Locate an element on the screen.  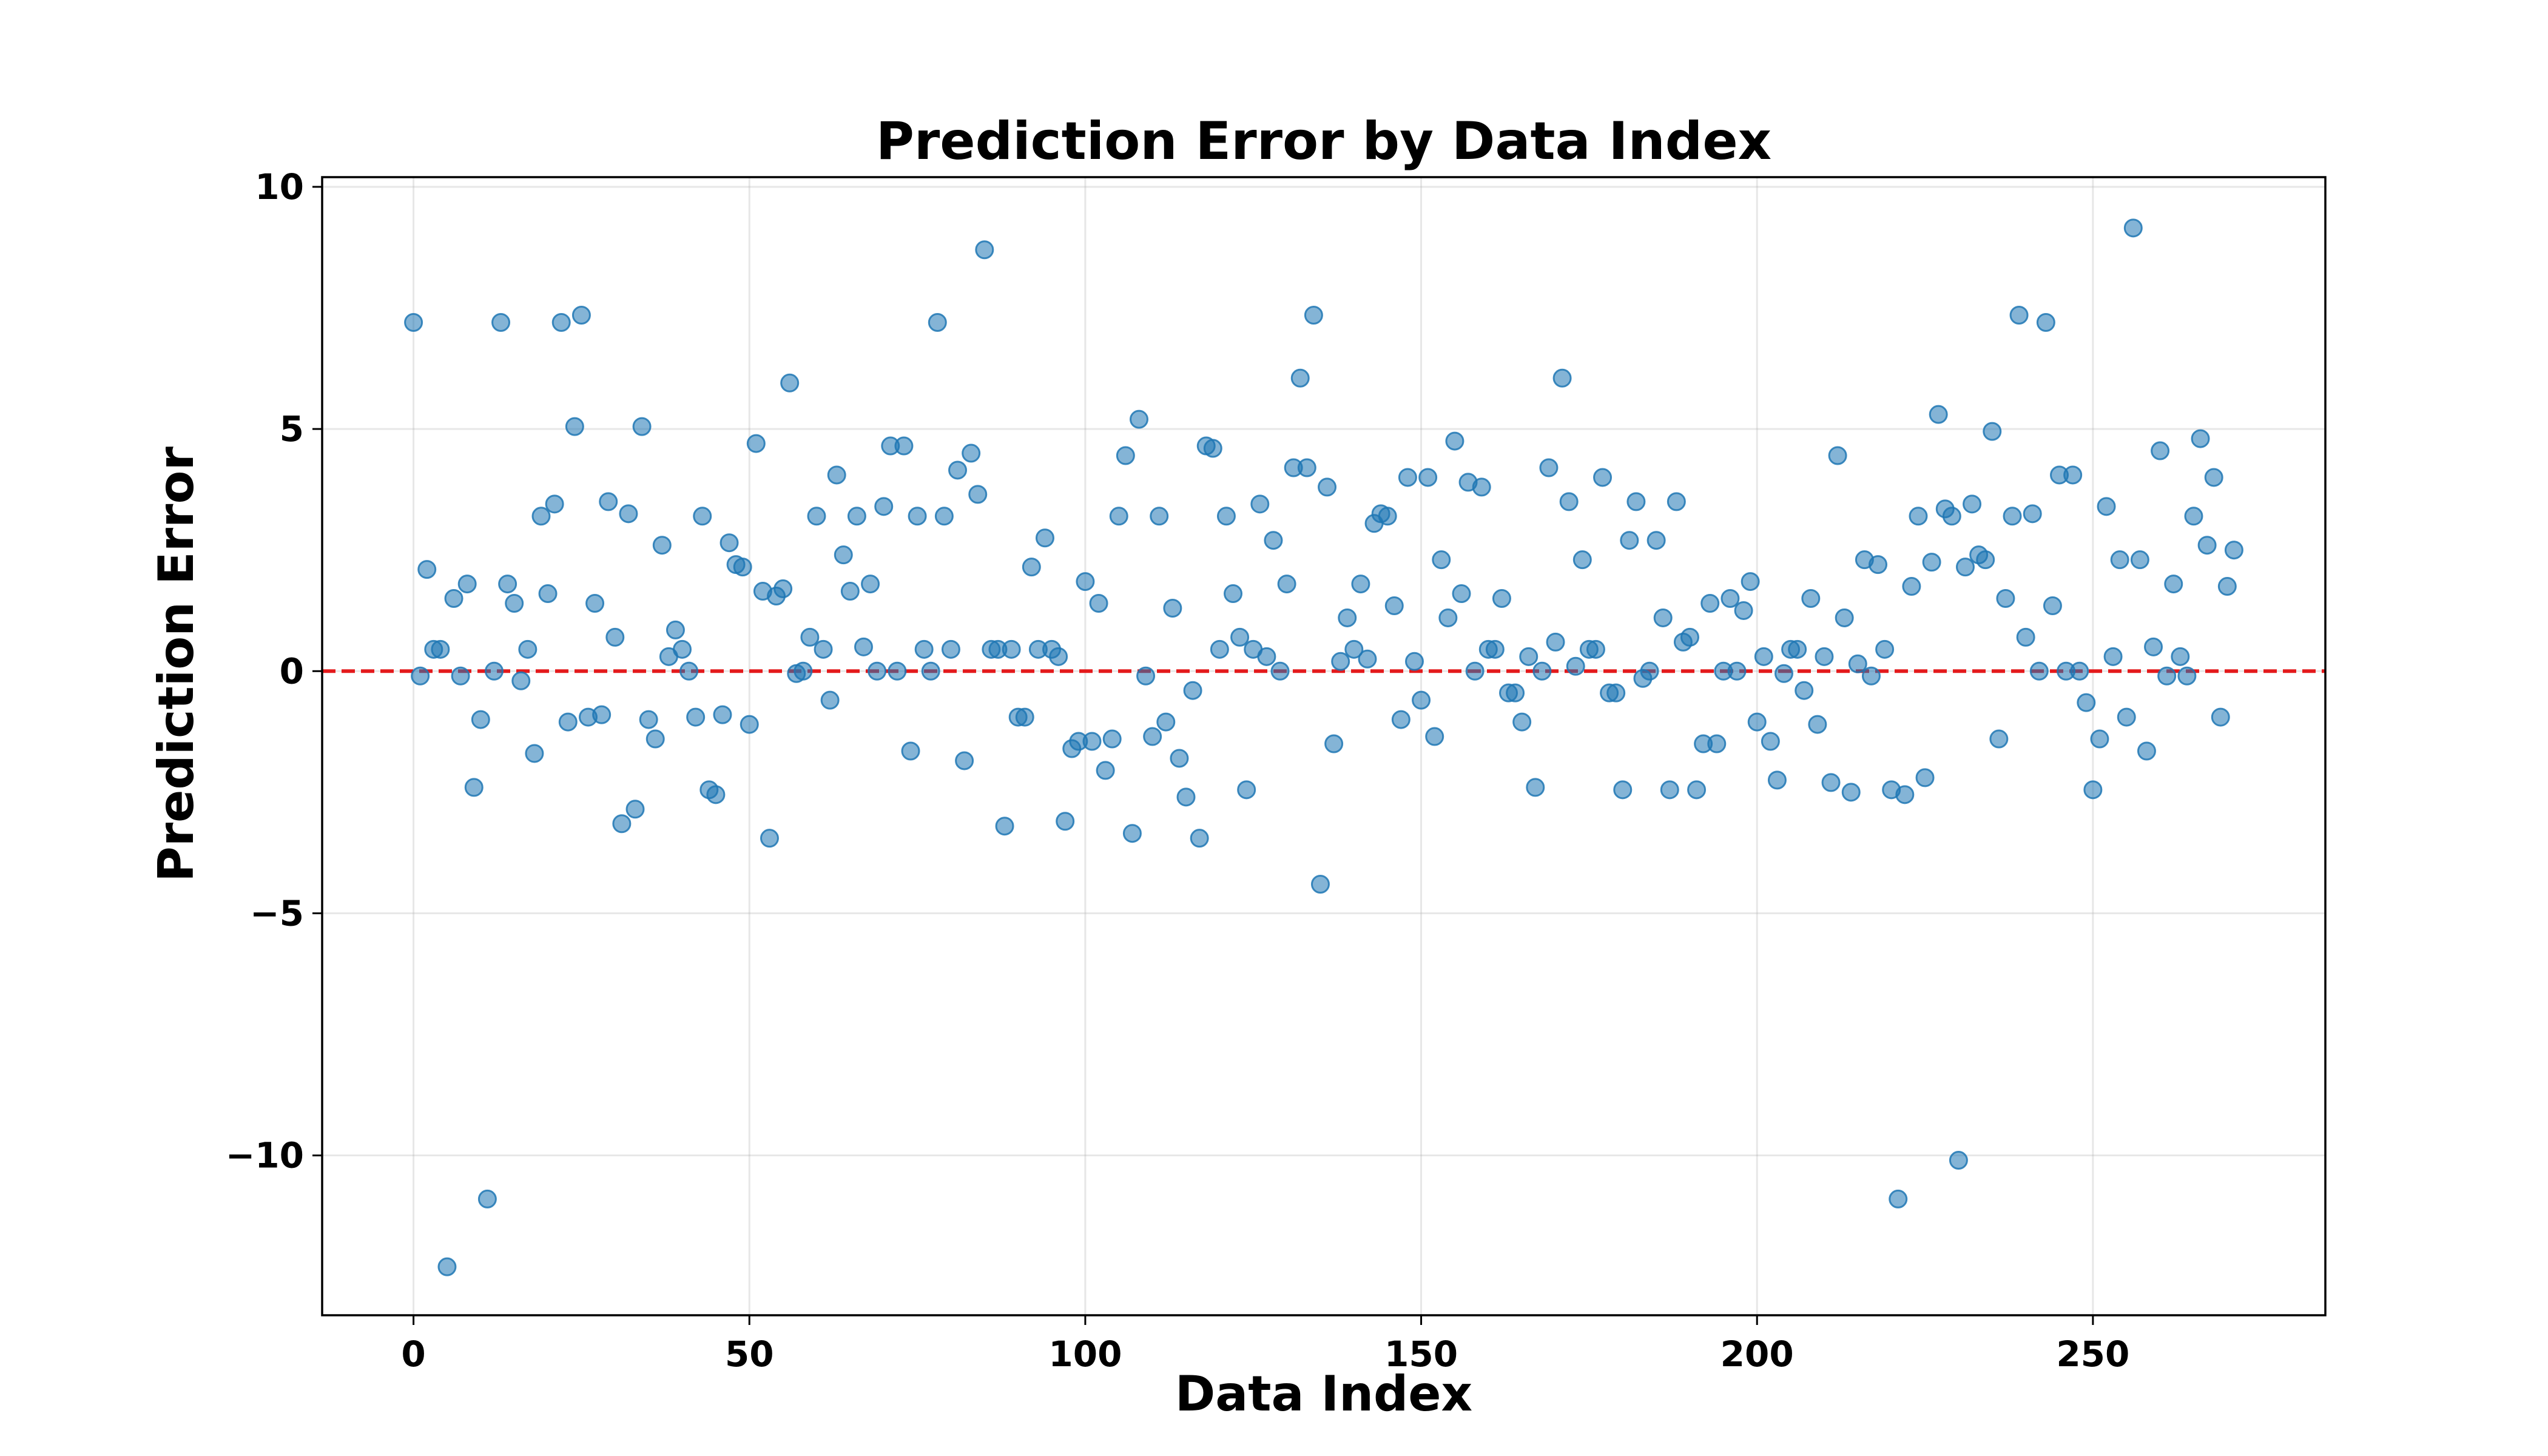
y-tick-label: −10 is located at coordinates (265, 1155).